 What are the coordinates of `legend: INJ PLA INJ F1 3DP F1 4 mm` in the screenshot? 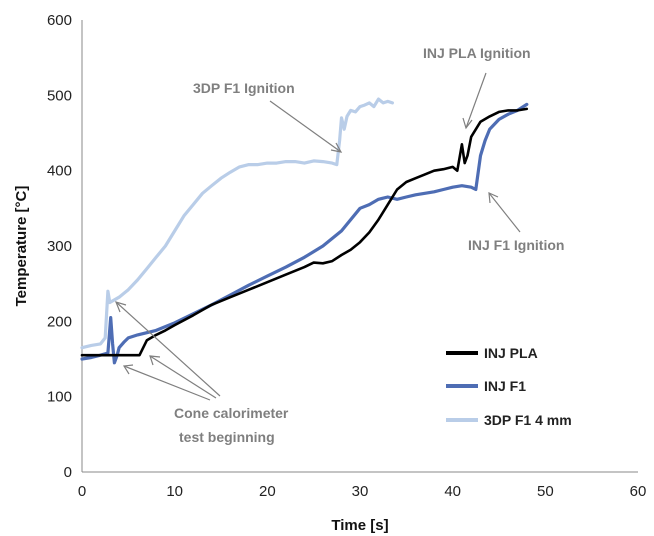 It's located at (509, 386).